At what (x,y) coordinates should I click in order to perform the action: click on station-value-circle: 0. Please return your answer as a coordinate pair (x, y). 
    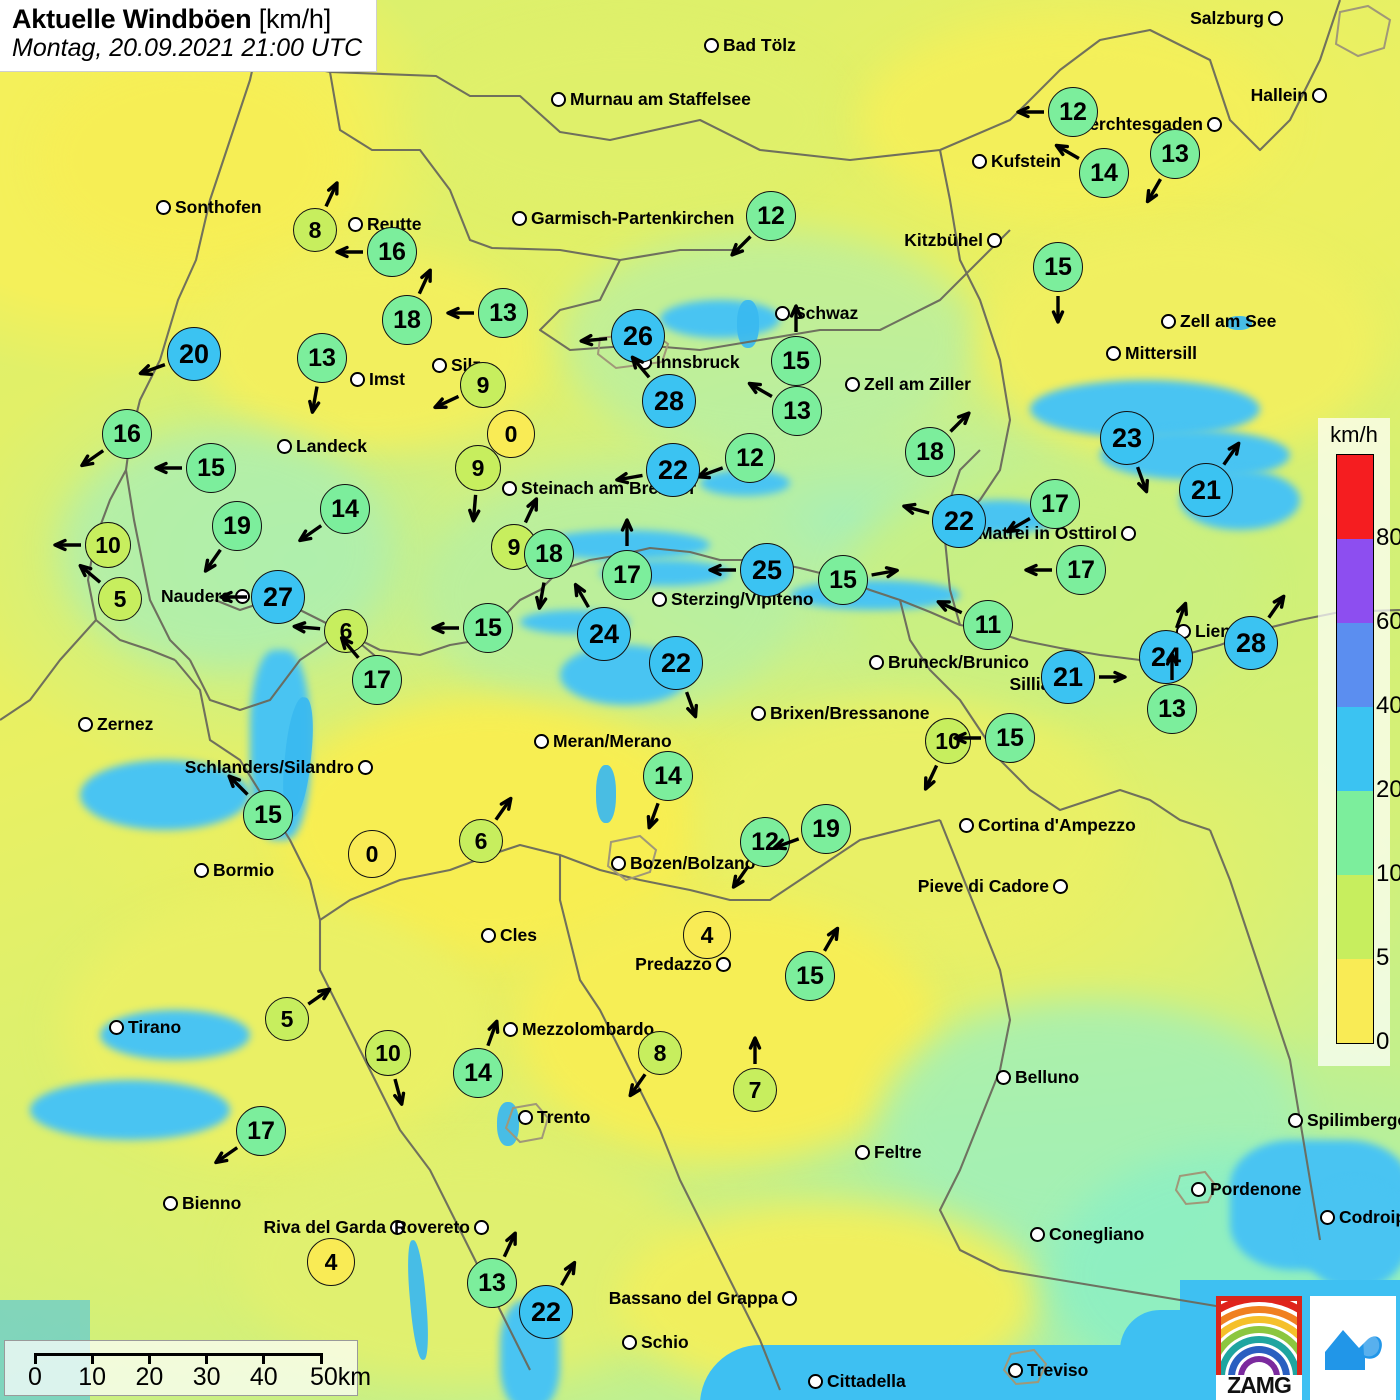
    Looking at the image, I should click on (511, 434).